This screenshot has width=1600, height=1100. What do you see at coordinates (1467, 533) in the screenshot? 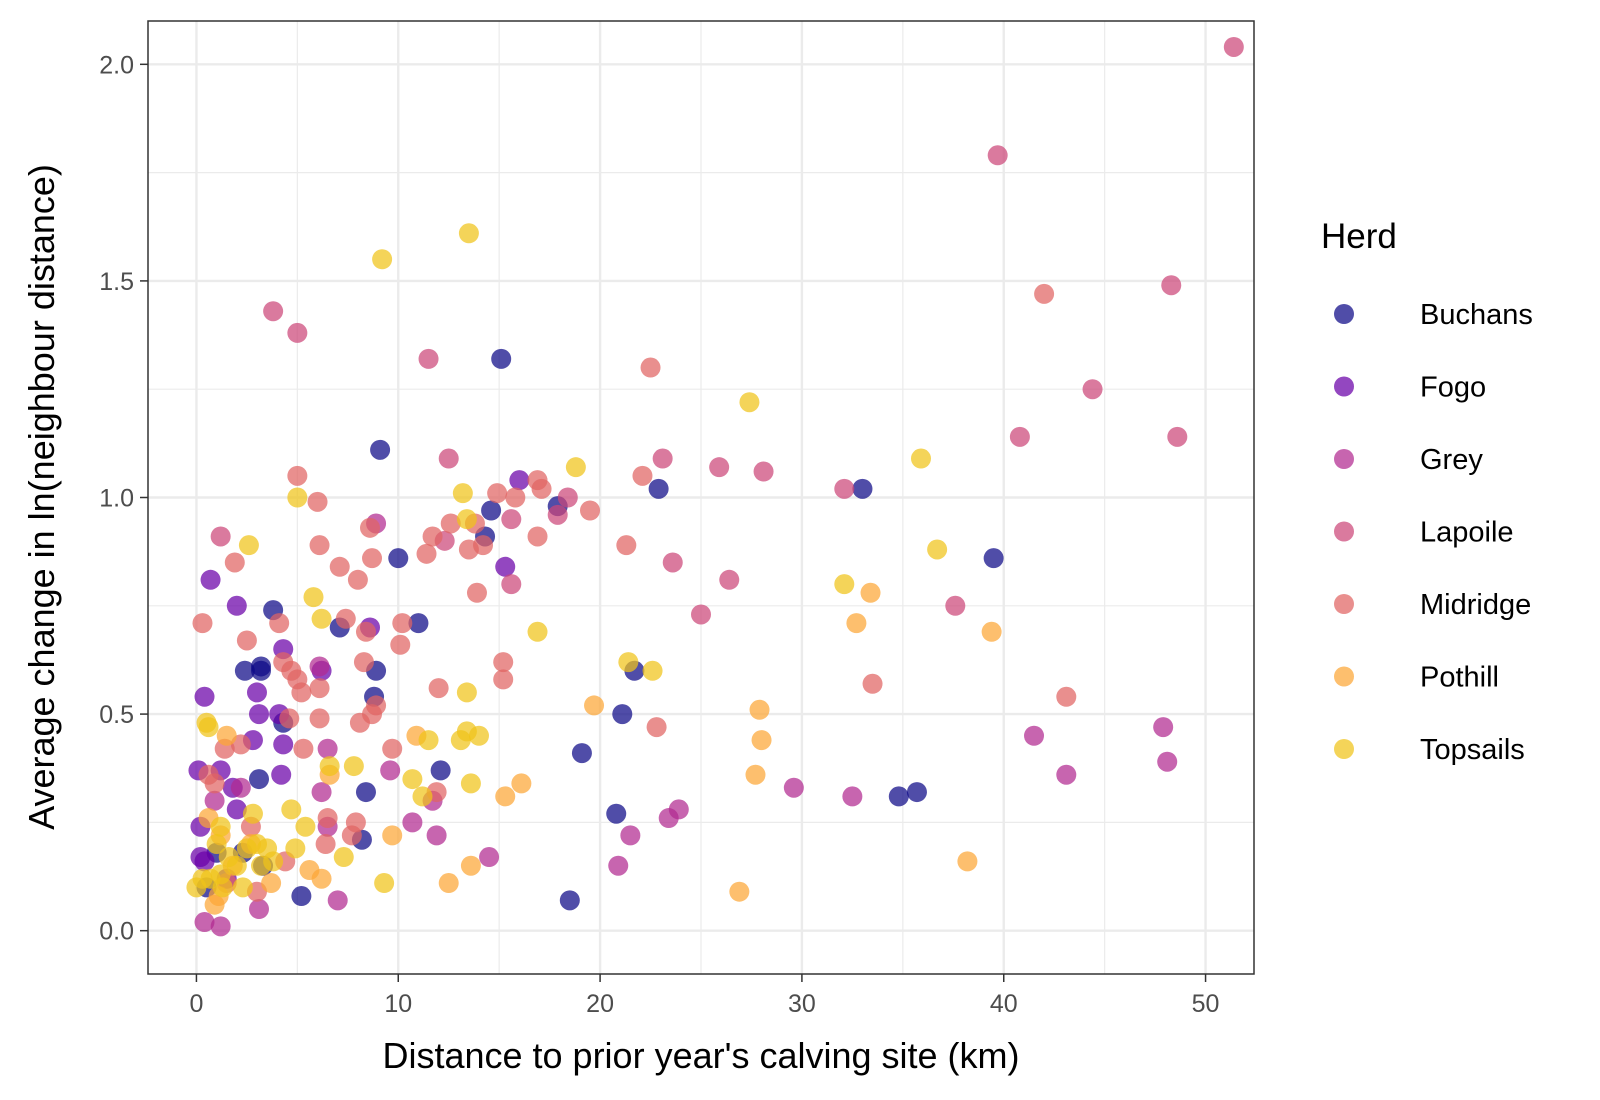
I see `legend-label: Lapoile` at bounding box center [1467, 533].